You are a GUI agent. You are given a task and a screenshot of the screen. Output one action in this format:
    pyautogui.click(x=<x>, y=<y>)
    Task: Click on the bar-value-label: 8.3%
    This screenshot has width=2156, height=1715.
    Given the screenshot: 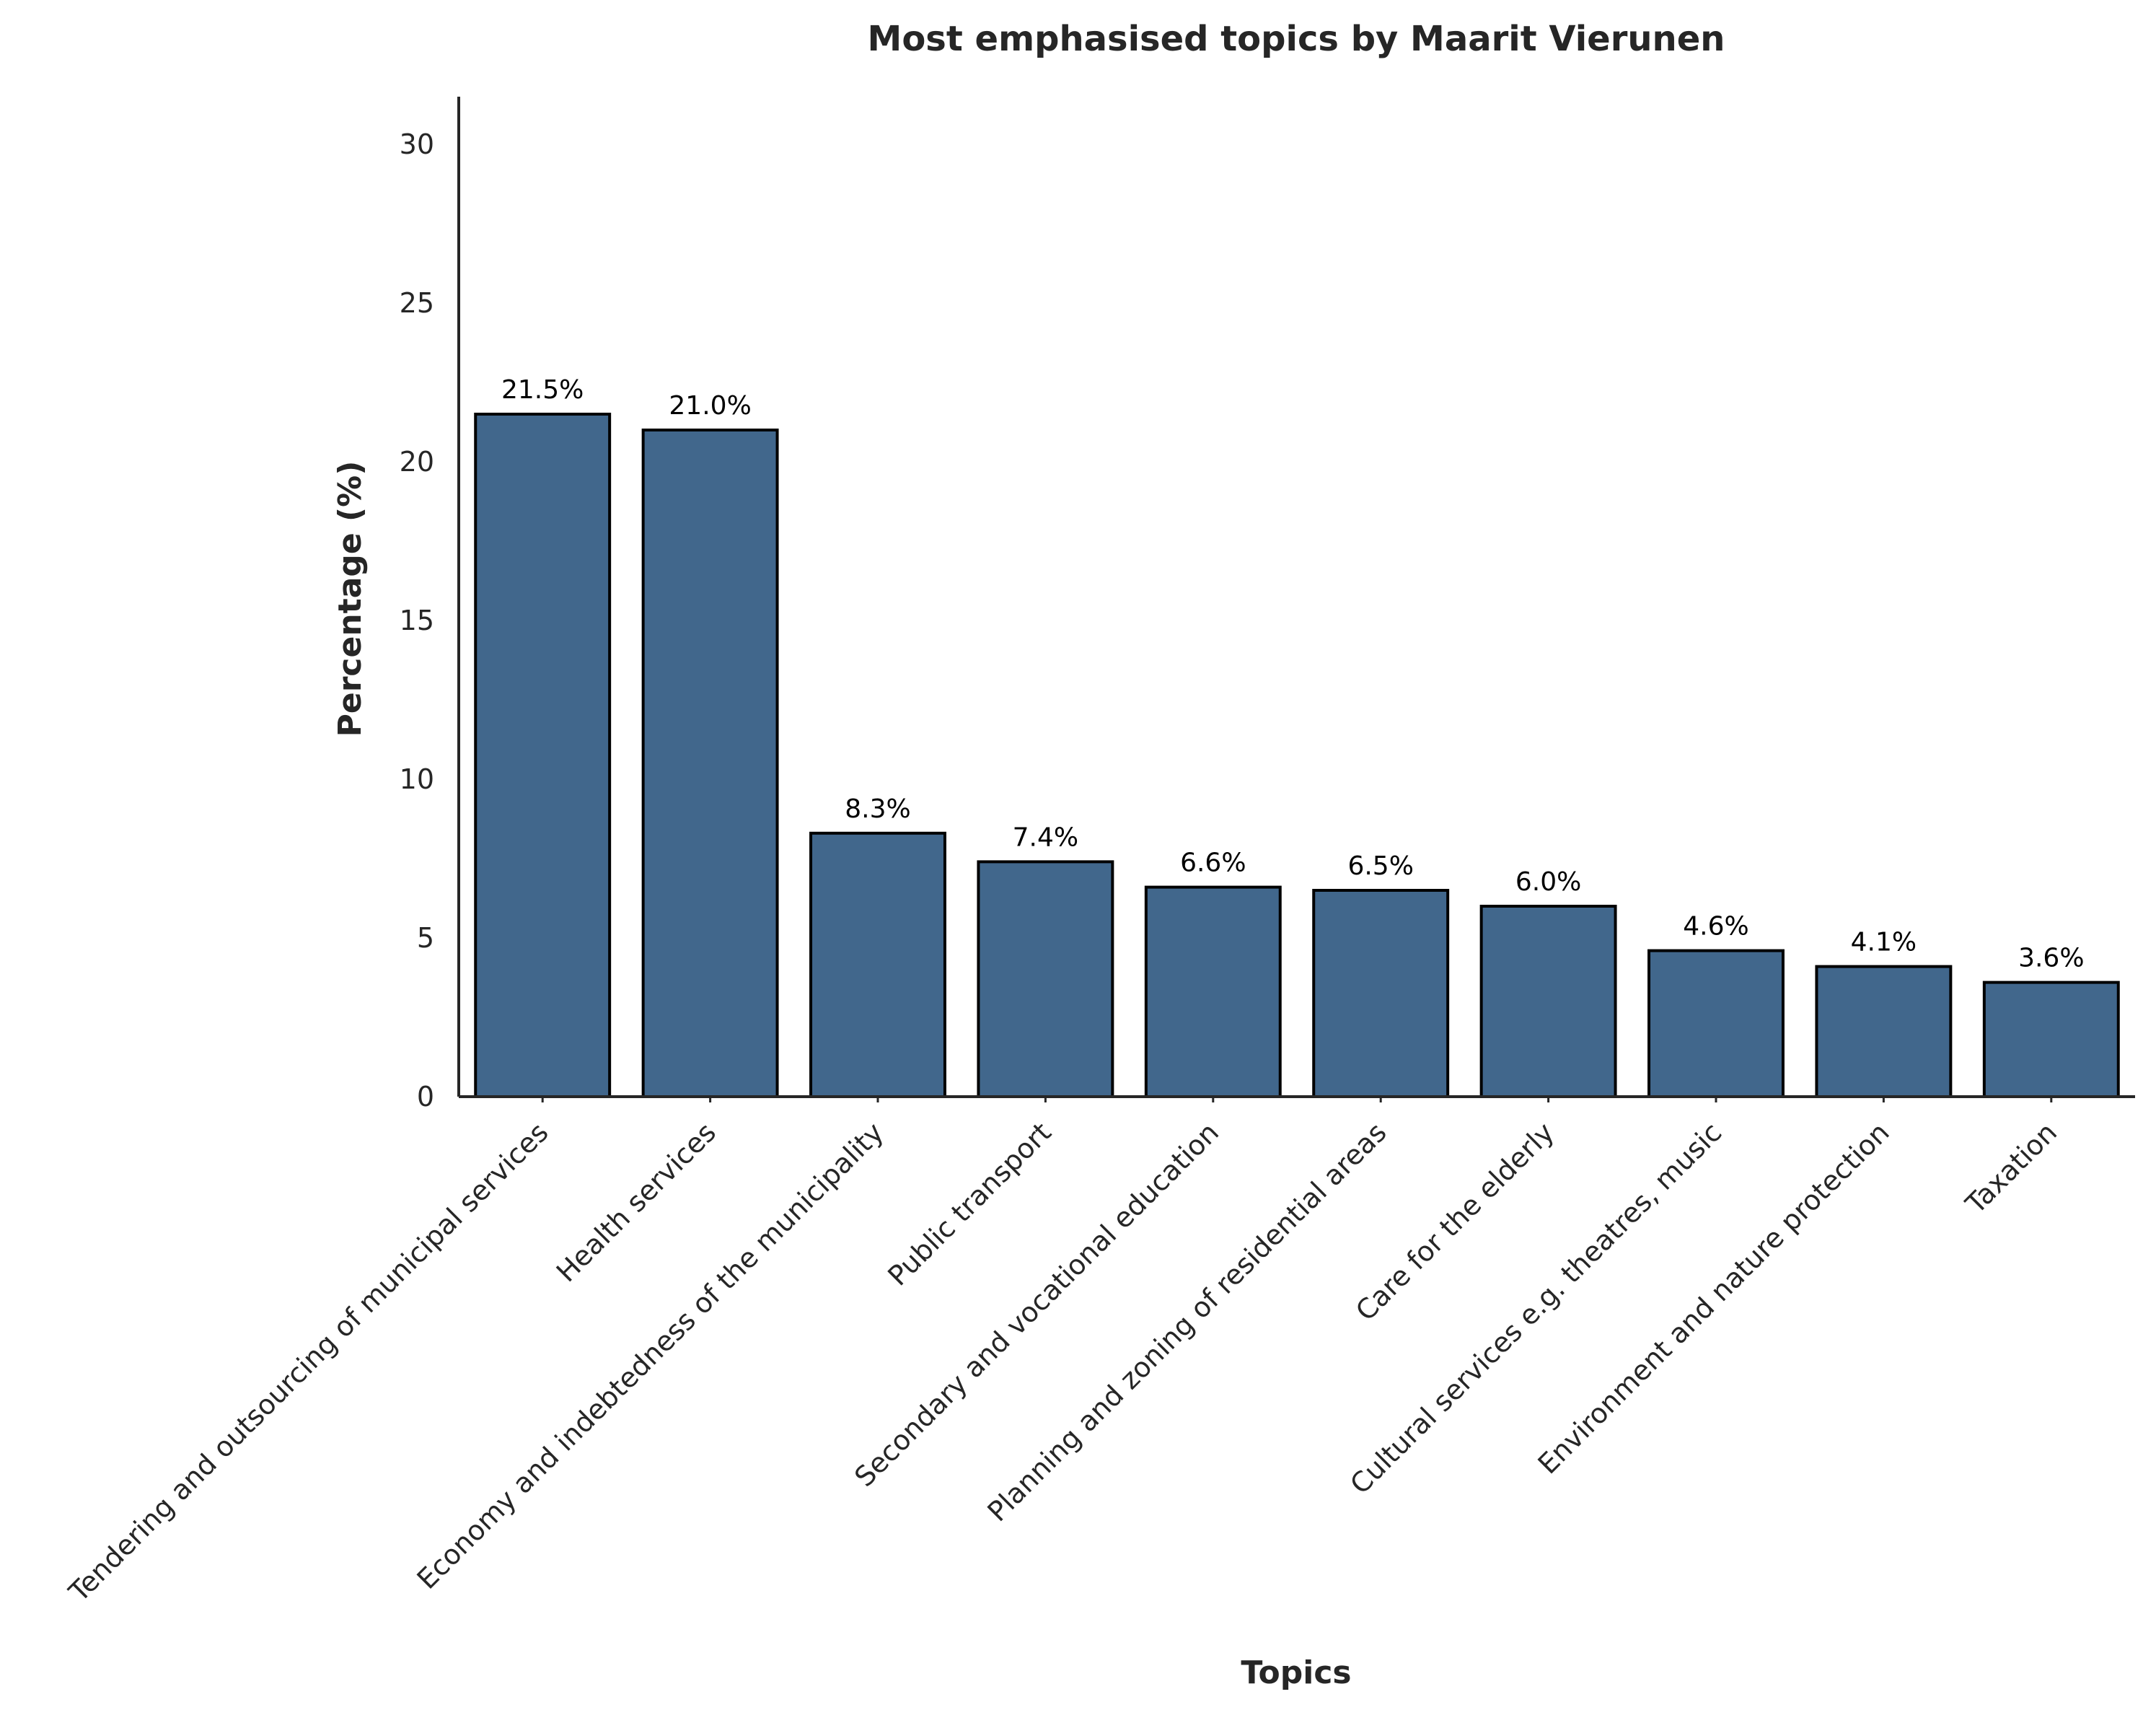 What is the action you would take?
    pyautogui.click(x=878, y=809)
    